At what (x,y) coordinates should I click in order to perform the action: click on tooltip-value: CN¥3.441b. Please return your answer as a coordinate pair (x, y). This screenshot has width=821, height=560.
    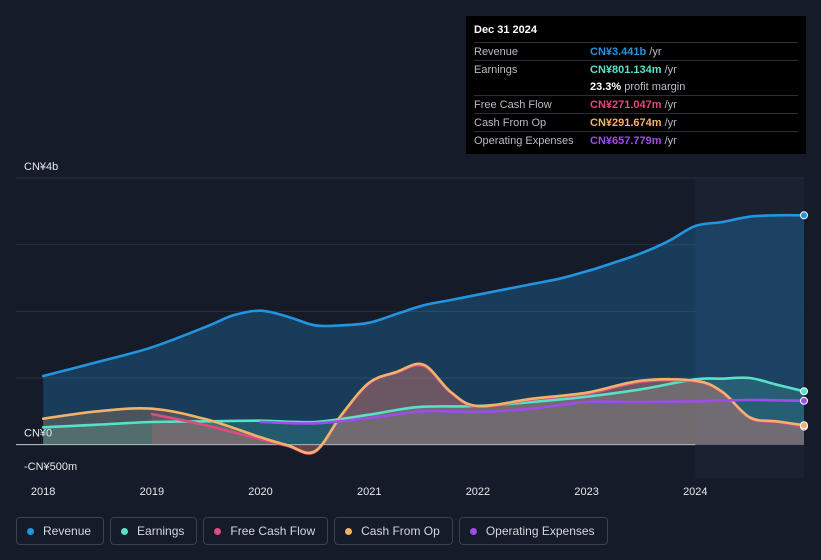
    Looking at the image, I should click on (618, 51).